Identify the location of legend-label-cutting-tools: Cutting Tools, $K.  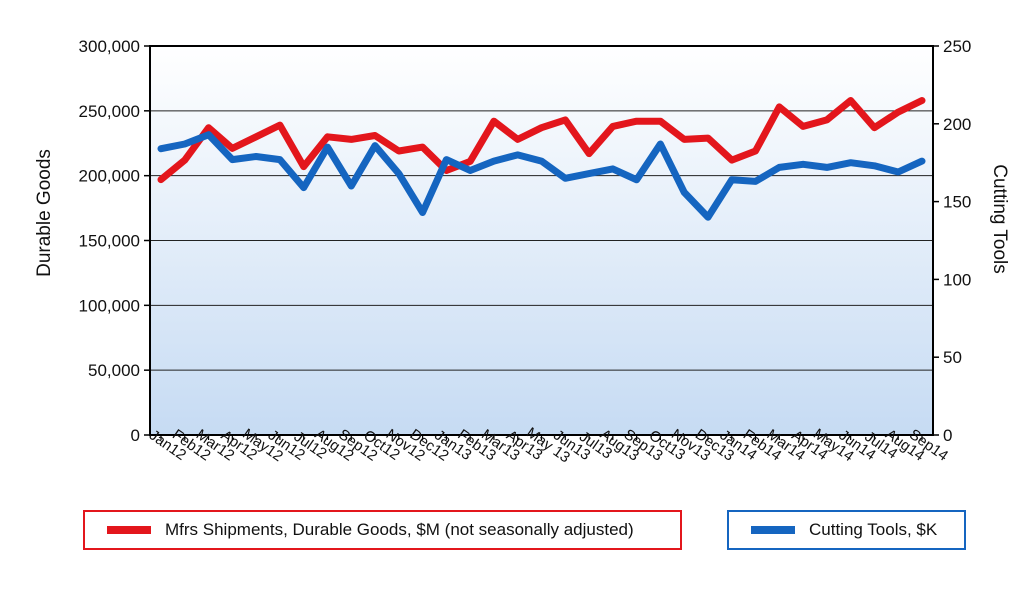
(873, 529).